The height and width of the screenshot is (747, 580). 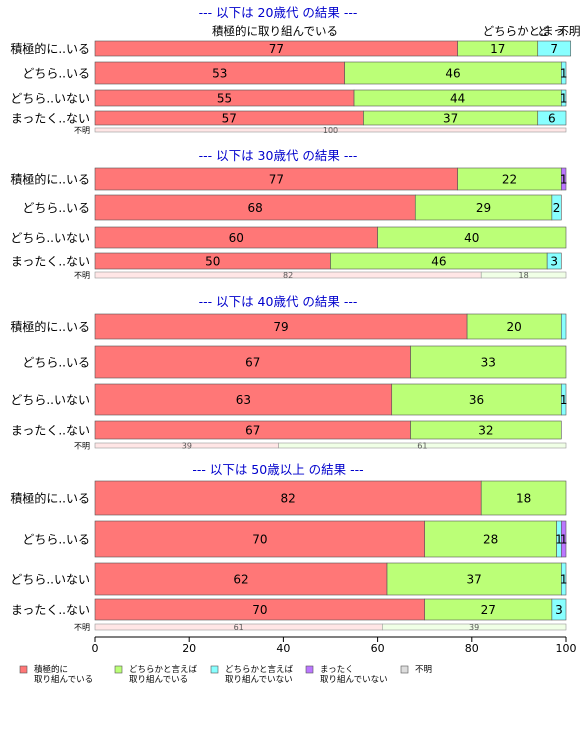 What do you see at coordinates (474, 580) in the screenshot?
I see `data-label: 37` at bounding box center [474, 580].